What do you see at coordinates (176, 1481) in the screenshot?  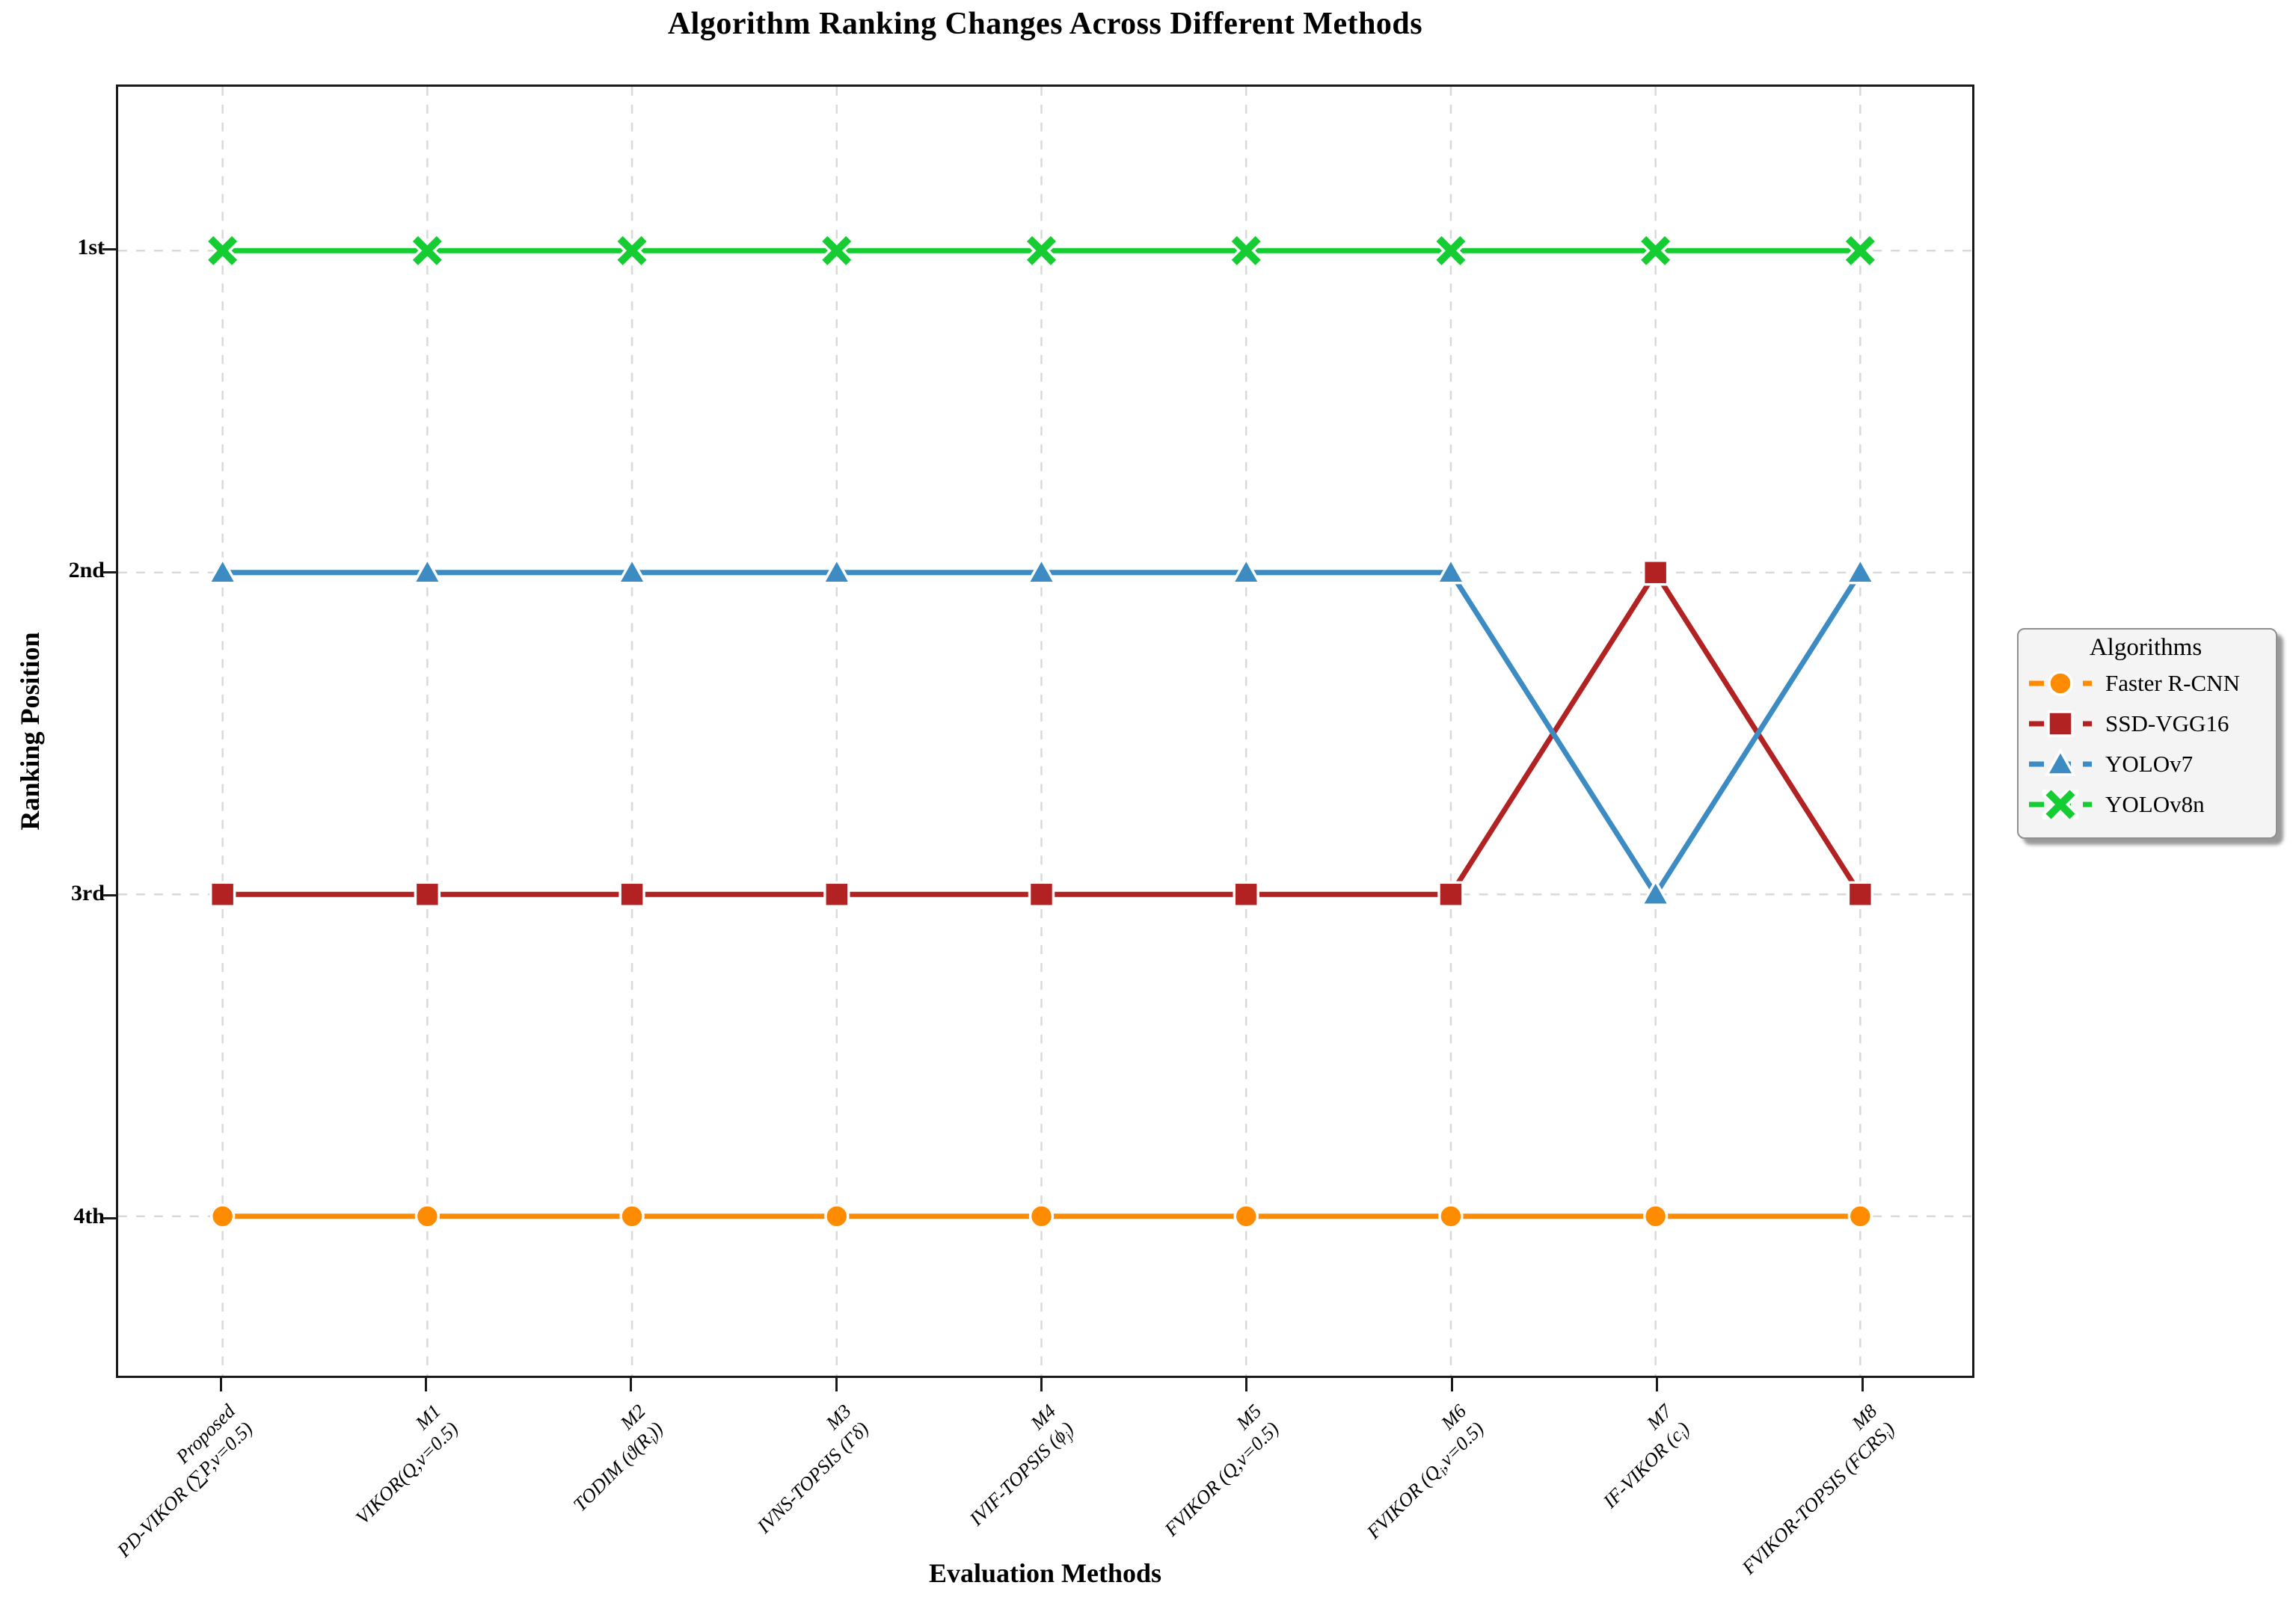 I see `x-tick-label: Proposed PD-VIKOR (∑P,v=0.5)` at bounding box center [176, 1481].